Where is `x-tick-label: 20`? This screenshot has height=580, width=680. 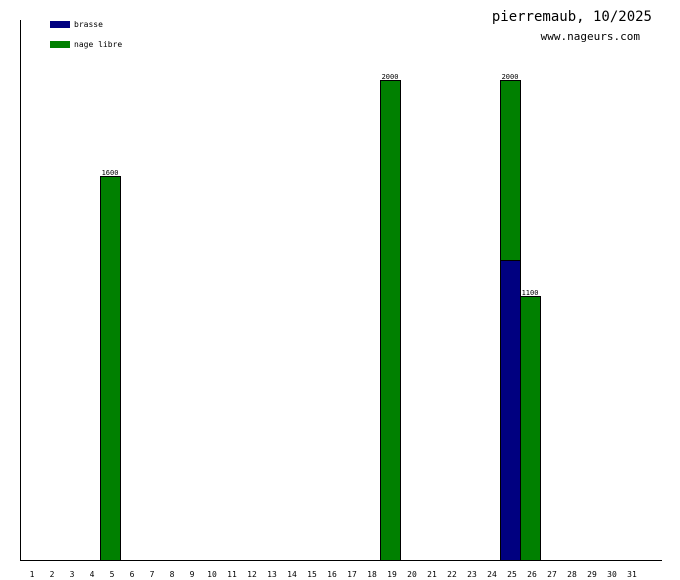 x-tick-label: 20 is located at coordinates (412, 574).